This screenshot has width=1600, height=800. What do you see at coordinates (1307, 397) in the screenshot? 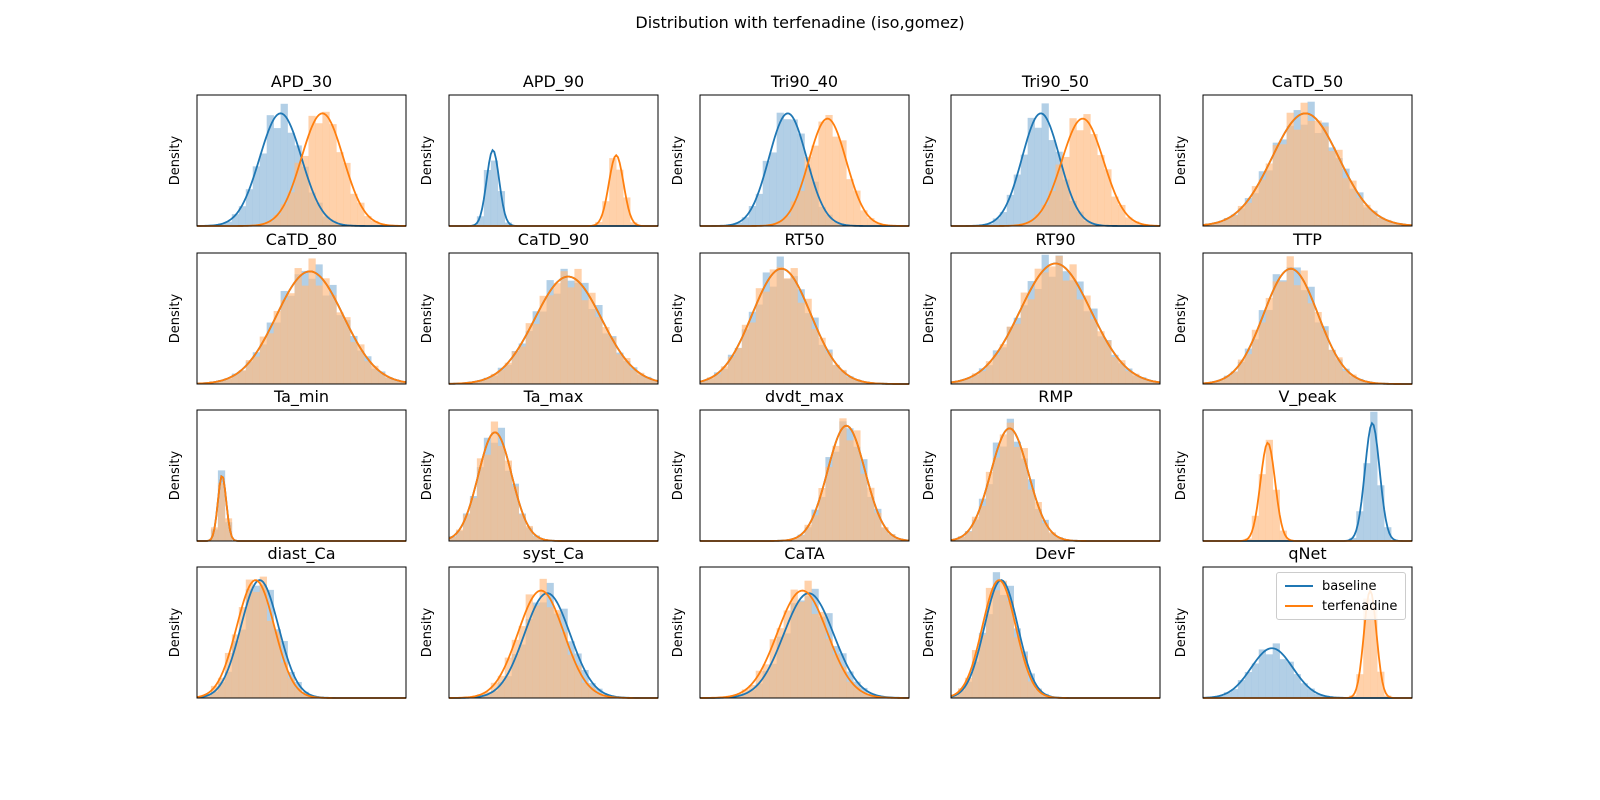
I see `panel-title: V_peak` at bounding box center [1307, 397].